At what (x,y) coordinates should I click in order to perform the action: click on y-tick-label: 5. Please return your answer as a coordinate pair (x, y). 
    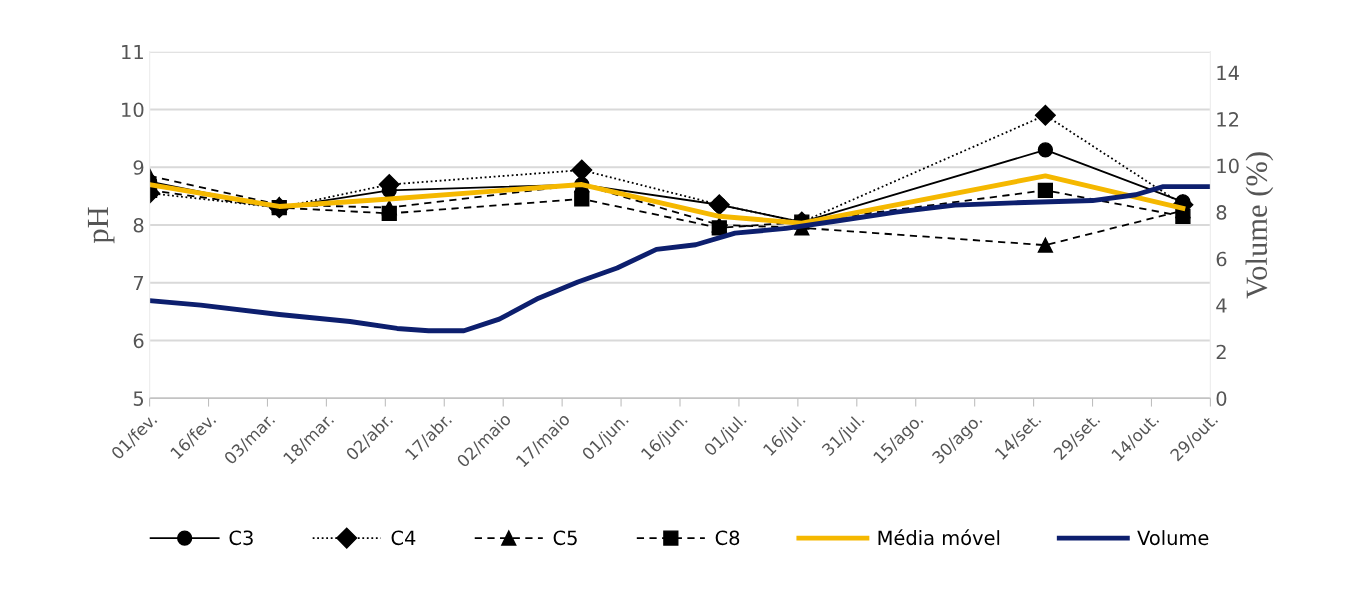
    Looking at the image, I should click on (138, 398).